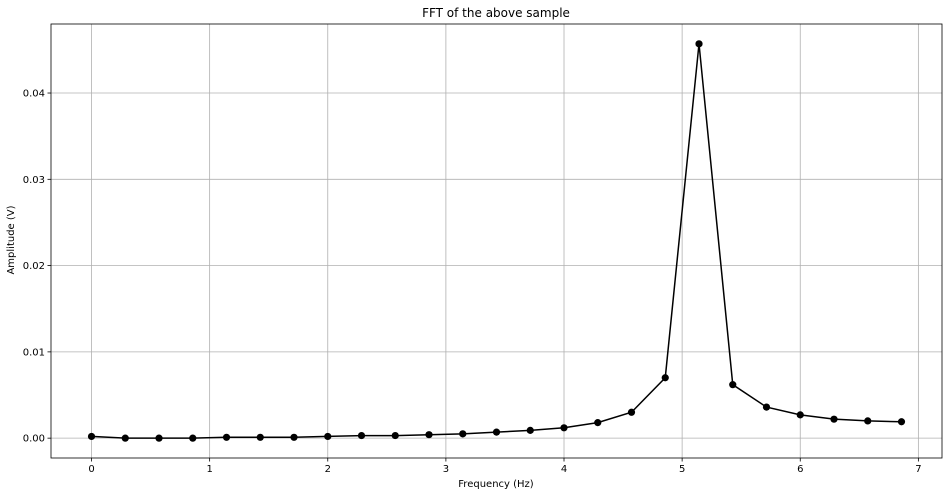  I want to click on y-tick-label: 0.04, so click(34, 94).